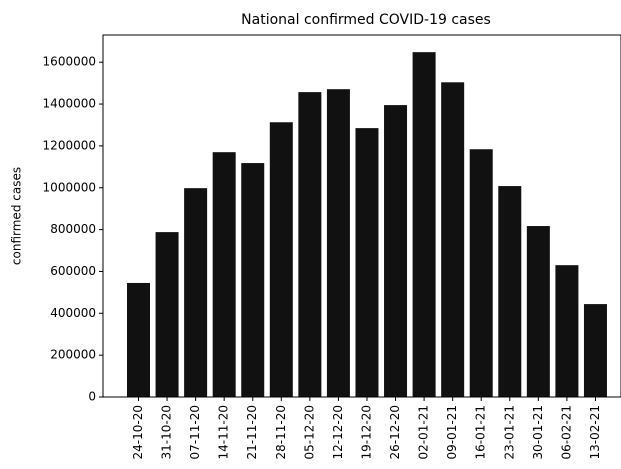  I want to click on y-tick-label: 800000, so click(73, 229).